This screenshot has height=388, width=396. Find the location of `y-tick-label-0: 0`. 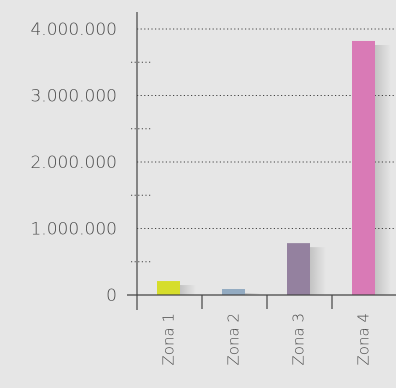

y-tick-label-0: 0 is located at coordinates (111, 296).